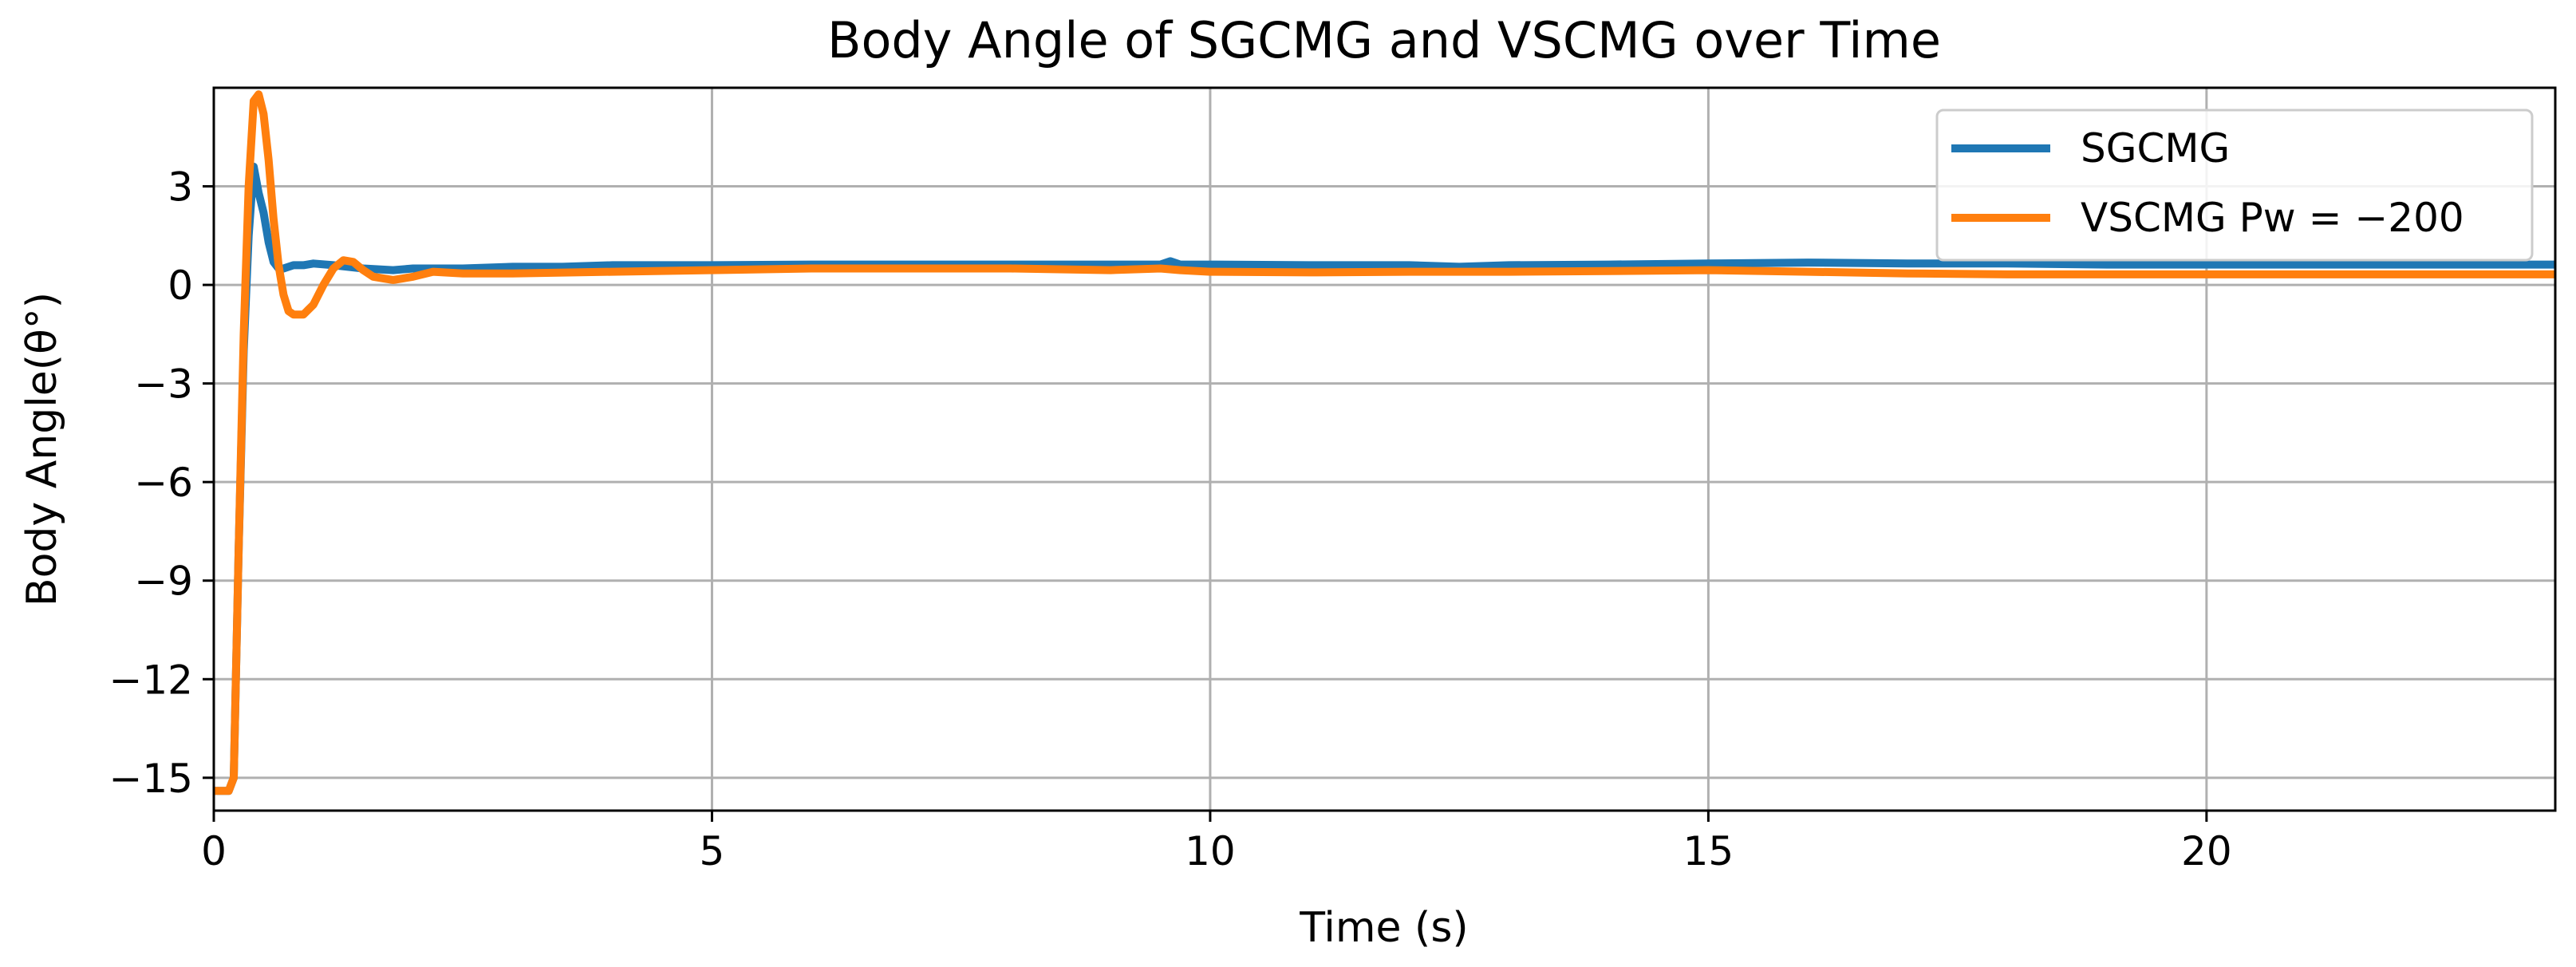 This screenshot has width=2576, height=967. What do you see at coordinates (163, 581) in the screenshot?
I see `y-tick-label: −9` at bounding box center [163, 581].